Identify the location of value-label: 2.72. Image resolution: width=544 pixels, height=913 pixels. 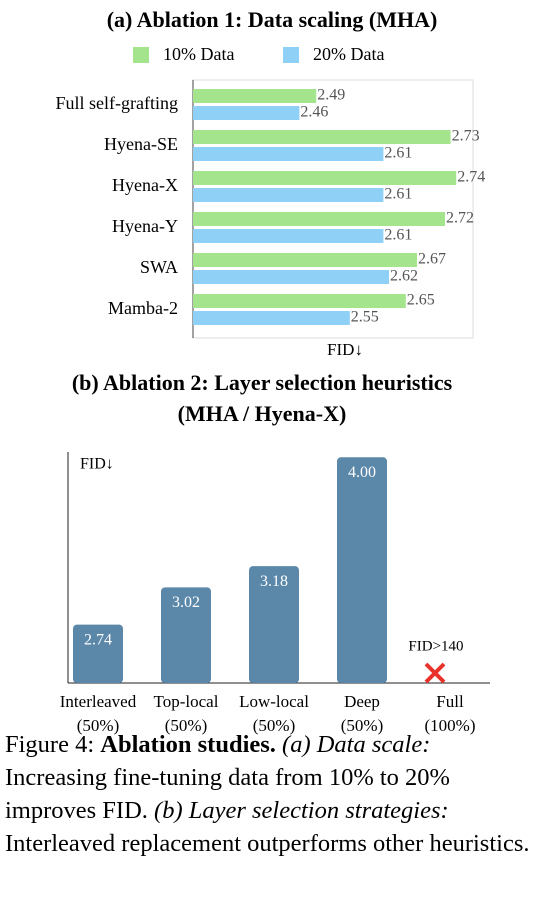
(460, 218).